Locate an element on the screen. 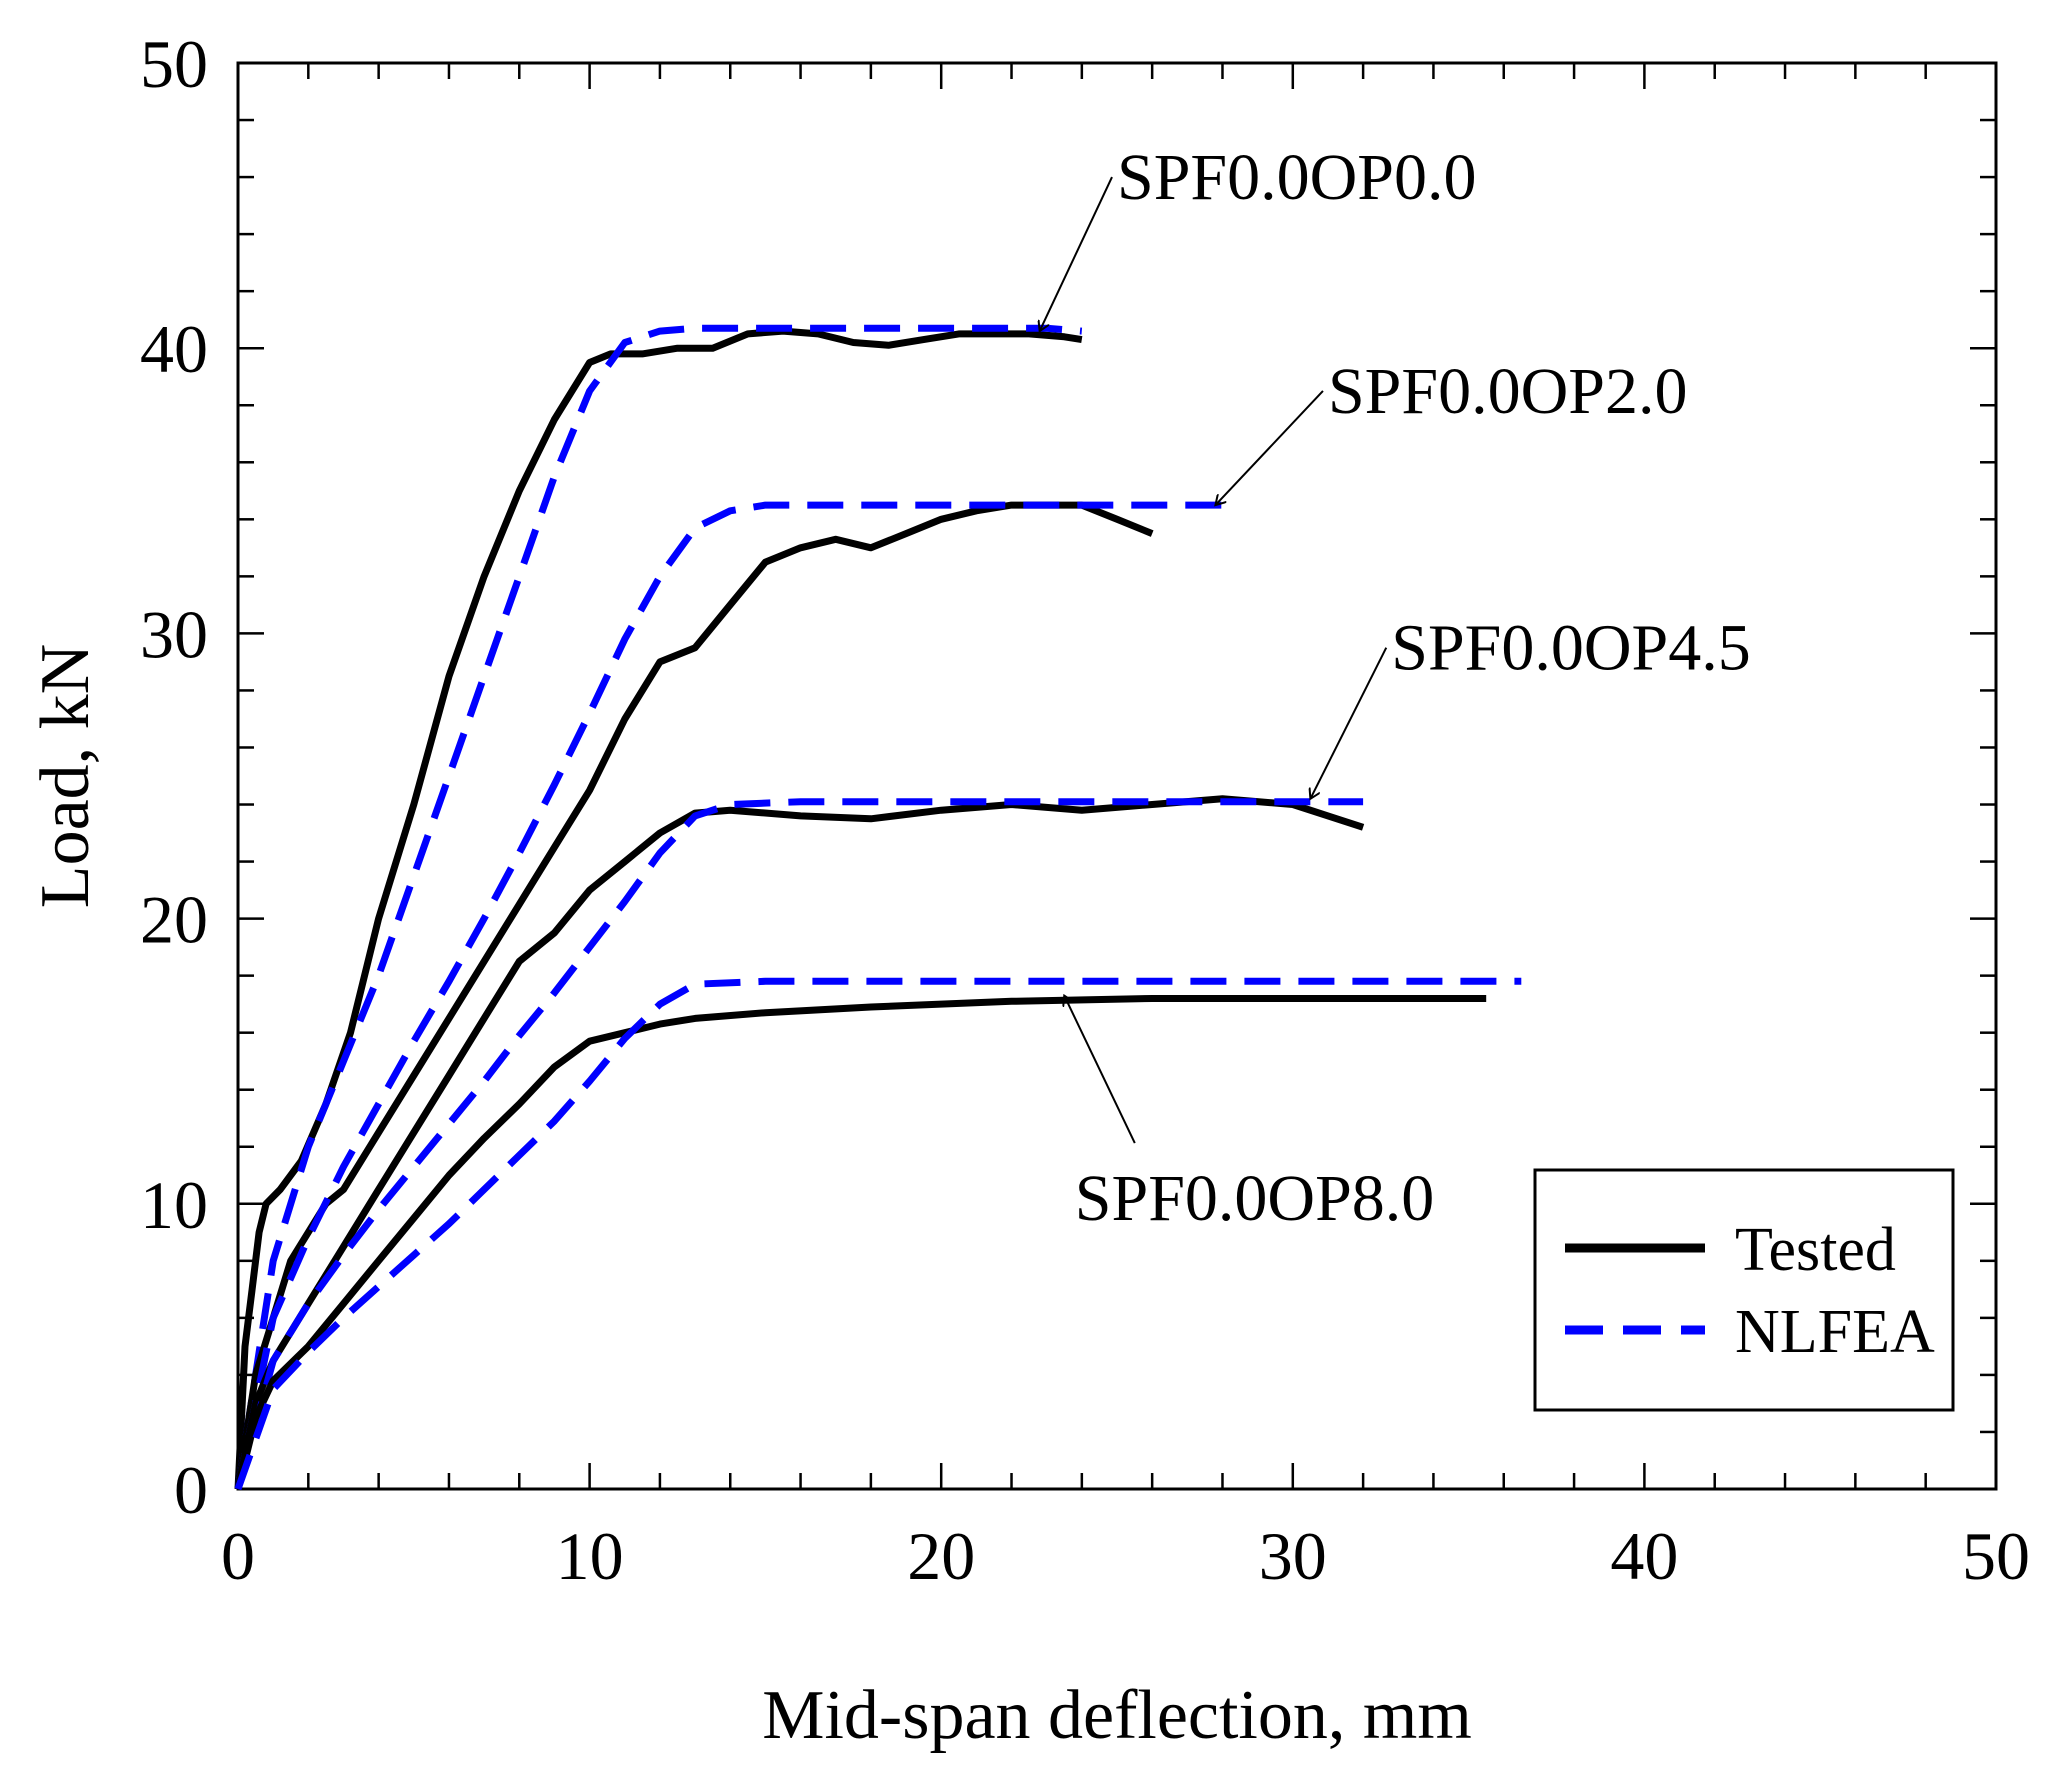 This screenshot has width=2049, height=1770. legend-box is located at coordinates (1744, 1290).